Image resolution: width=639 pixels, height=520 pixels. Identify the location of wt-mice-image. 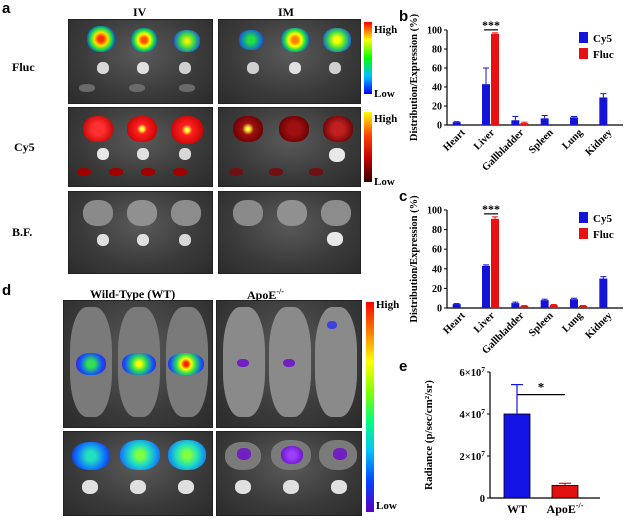
(138, 364).